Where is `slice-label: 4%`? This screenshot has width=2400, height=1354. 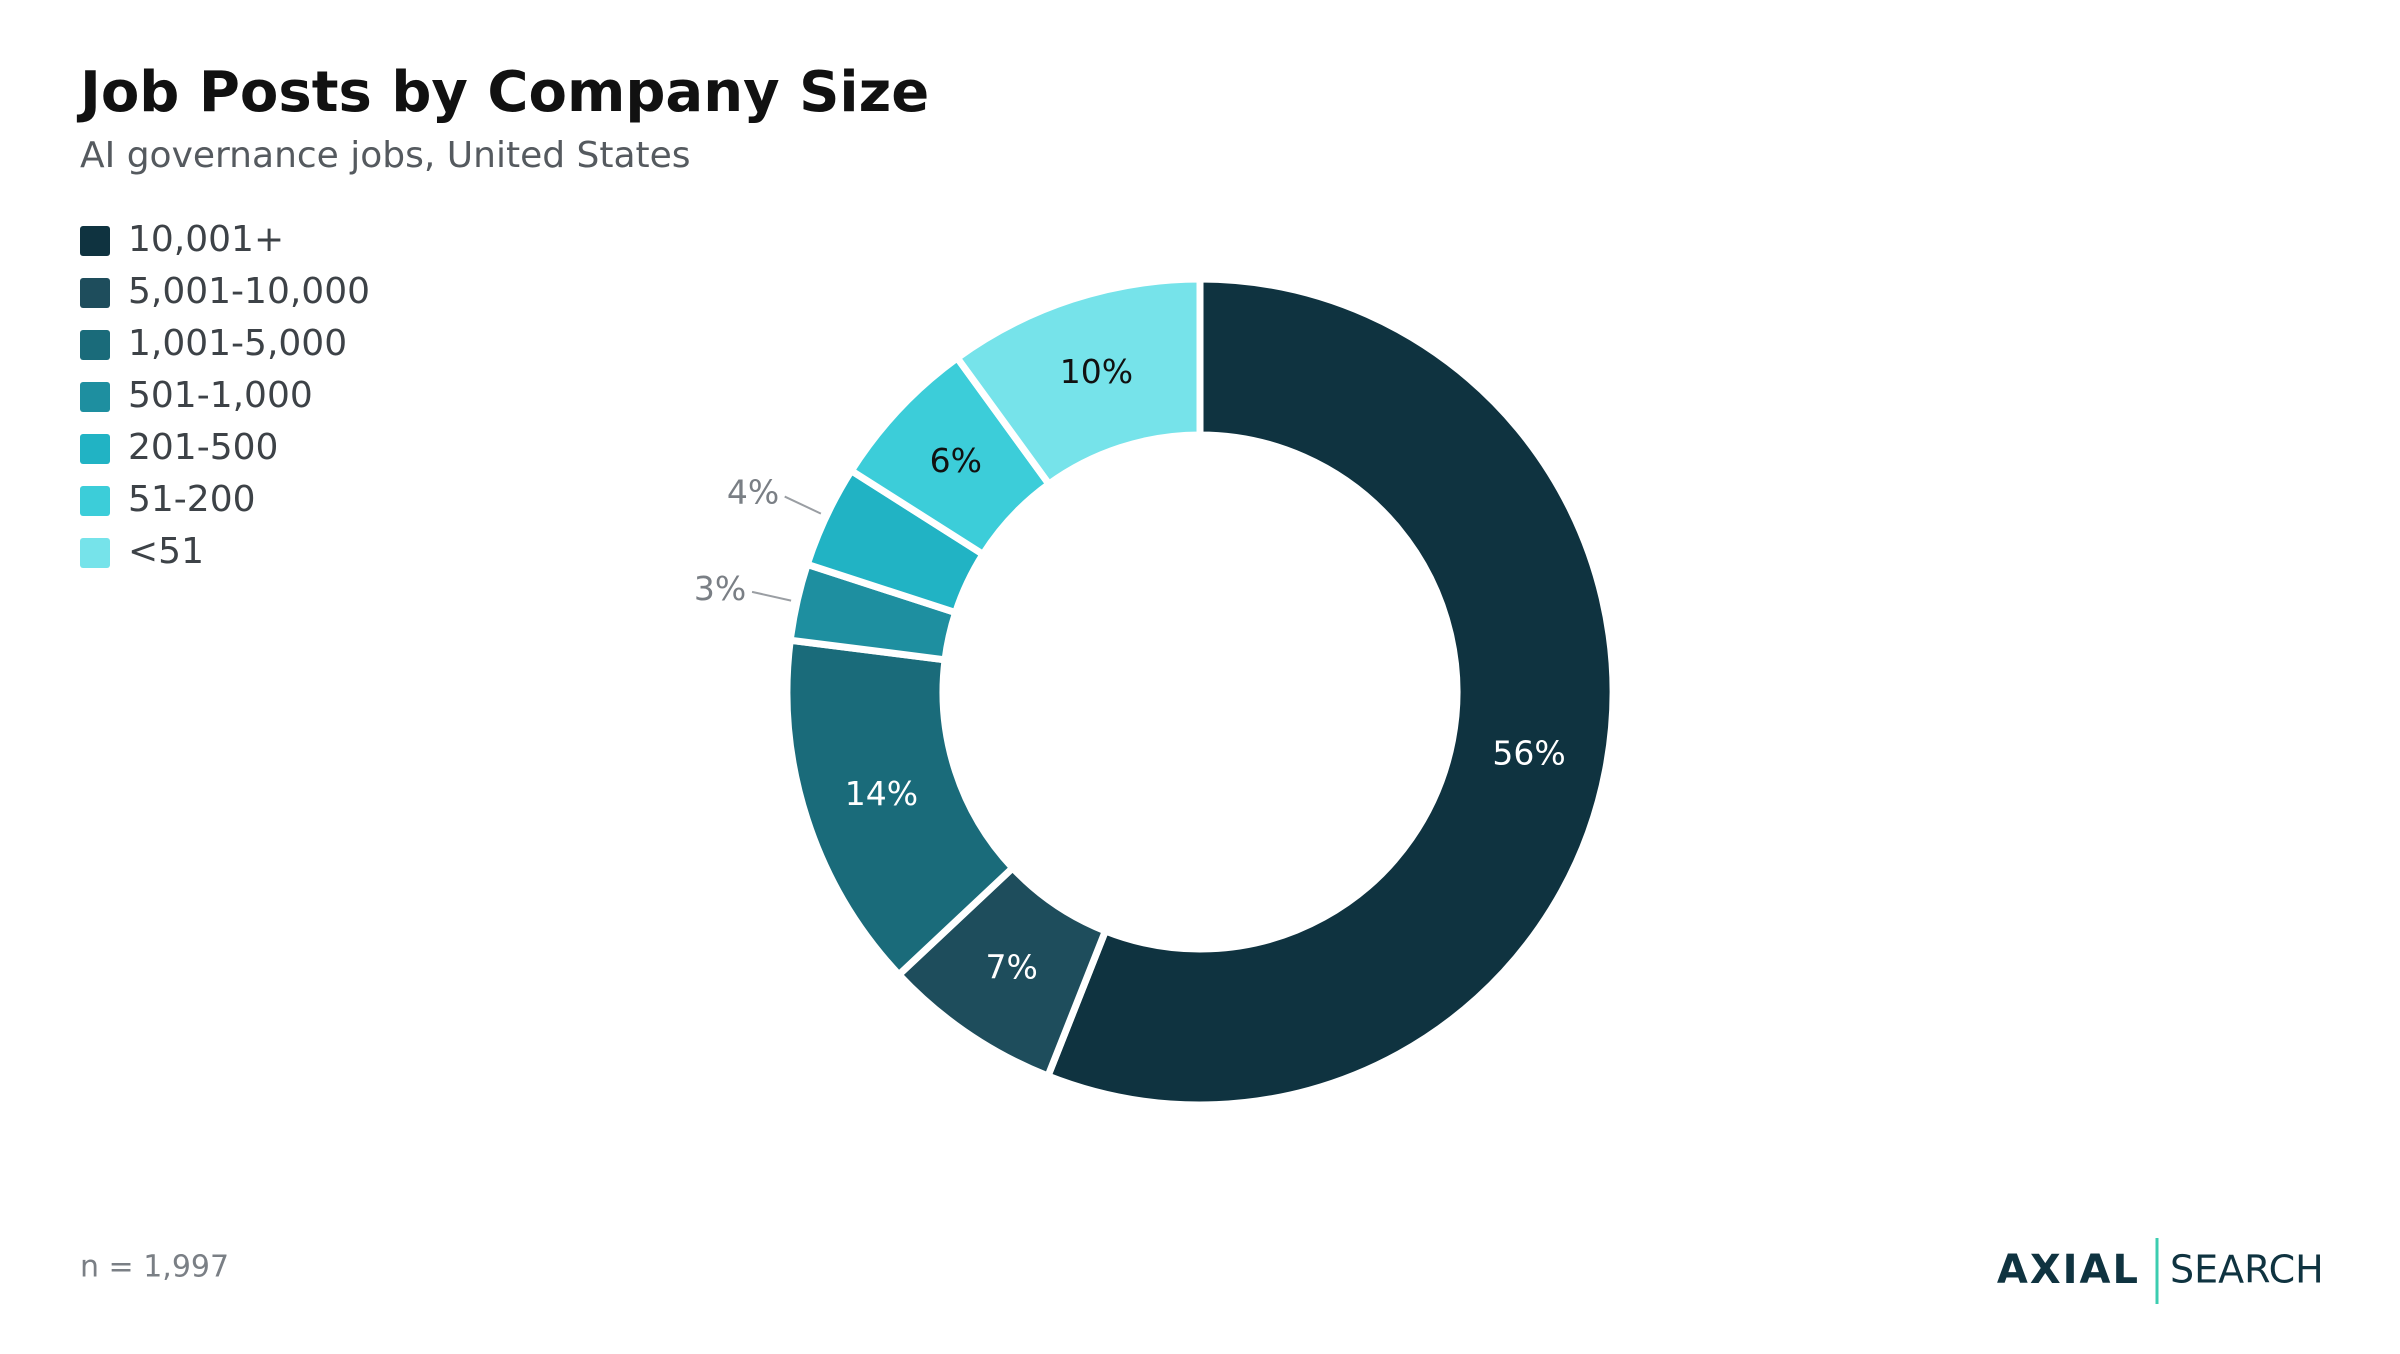
slice-label: 4% is located at coordinates (753, 492).